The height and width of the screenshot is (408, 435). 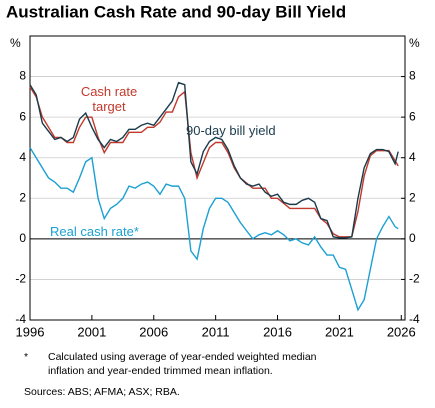 I want to click on series-label: 90-day bill yield, so click(x=231, y=130).